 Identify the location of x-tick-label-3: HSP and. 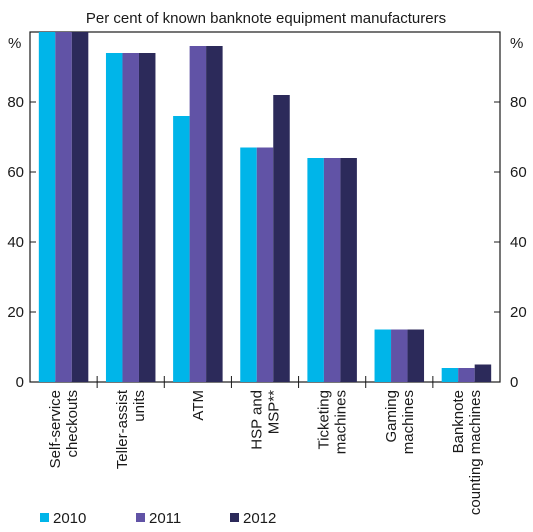
(257, 420).